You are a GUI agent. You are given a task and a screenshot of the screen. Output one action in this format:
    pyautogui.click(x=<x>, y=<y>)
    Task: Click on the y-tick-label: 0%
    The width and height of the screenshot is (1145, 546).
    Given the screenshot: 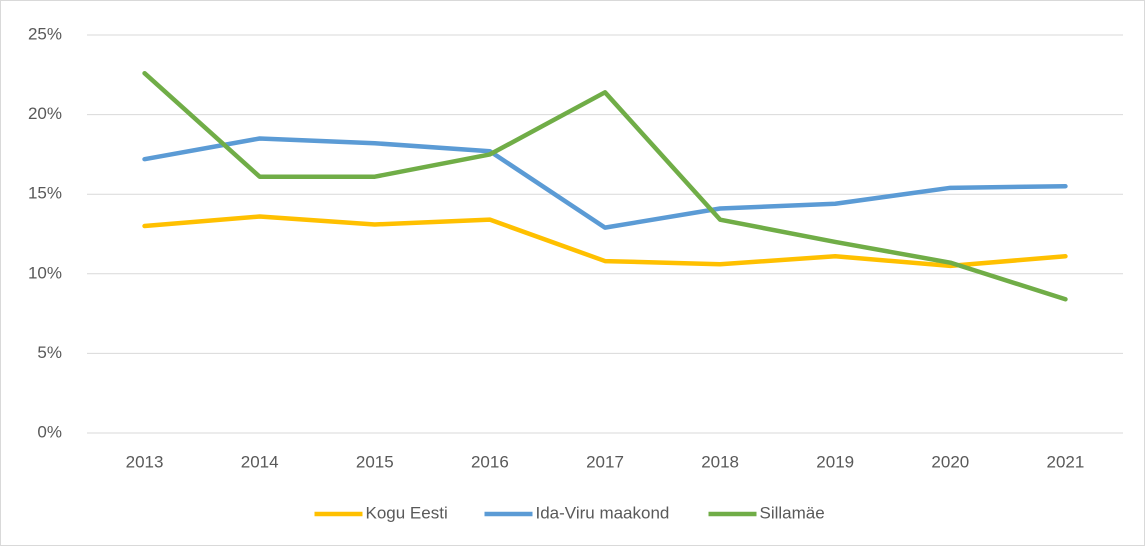 What is the action you would take?
    pyautogui.click(x=49, y=431)
    